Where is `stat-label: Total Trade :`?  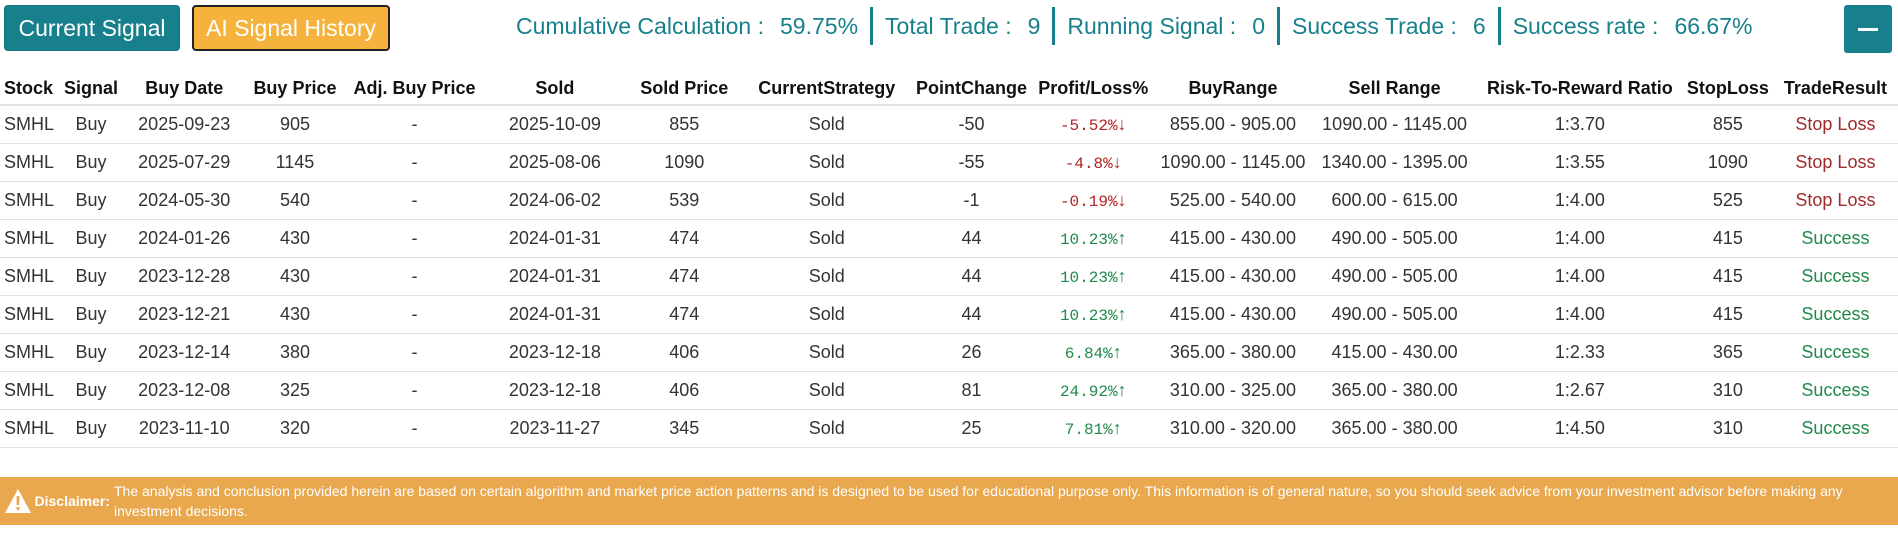
stat-label: Total Trade : is located at coordinates (948, 25).